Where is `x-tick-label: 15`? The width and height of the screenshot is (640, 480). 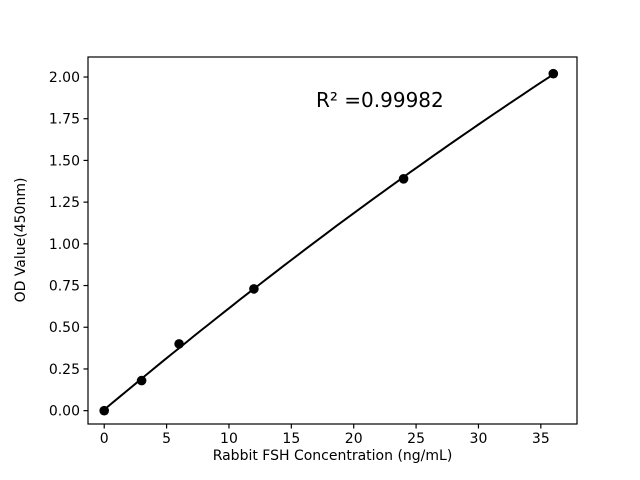 x-tick-label: 15 is located at coordinates (291, 439).